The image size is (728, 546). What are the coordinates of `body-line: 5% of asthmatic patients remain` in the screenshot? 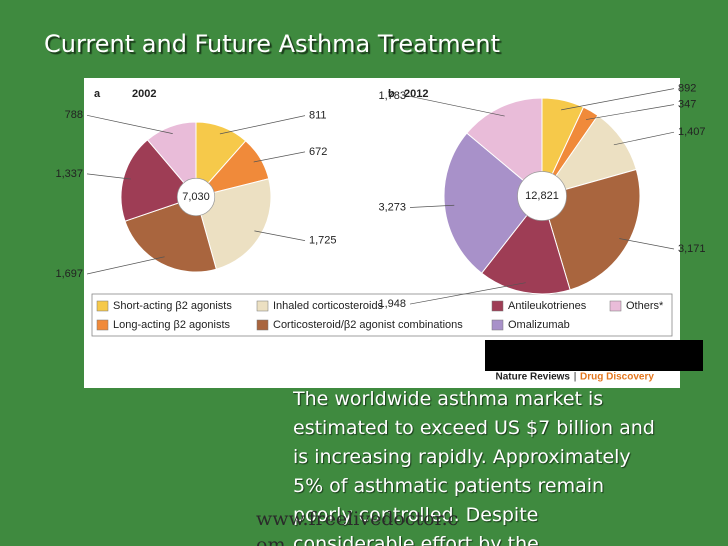 It's located at (449, 486).